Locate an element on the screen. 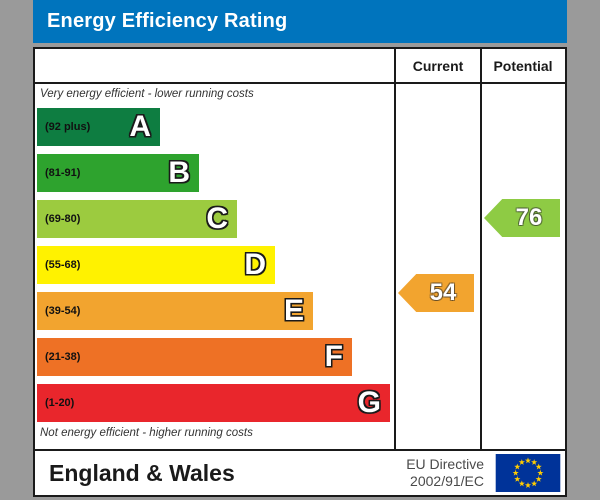  band-c-letter: C is located at coordinates (217, 218).